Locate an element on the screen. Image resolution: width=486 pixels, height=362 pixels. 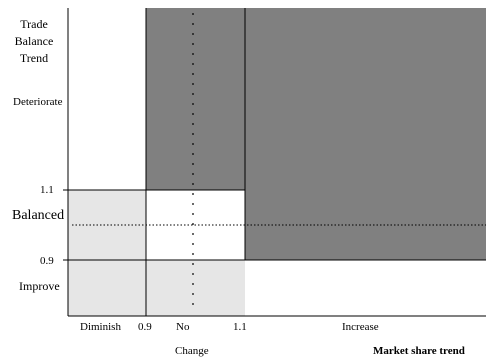
y-axis-title: Trade Balance Trend is located at coordinates (34, 41).